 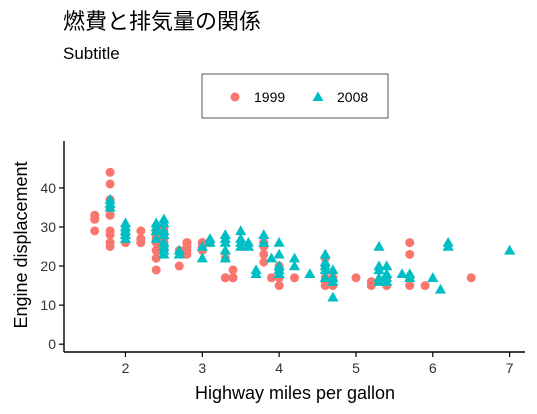 I want to click on x-tick-label-5: 5, so click(x=356, y=368).